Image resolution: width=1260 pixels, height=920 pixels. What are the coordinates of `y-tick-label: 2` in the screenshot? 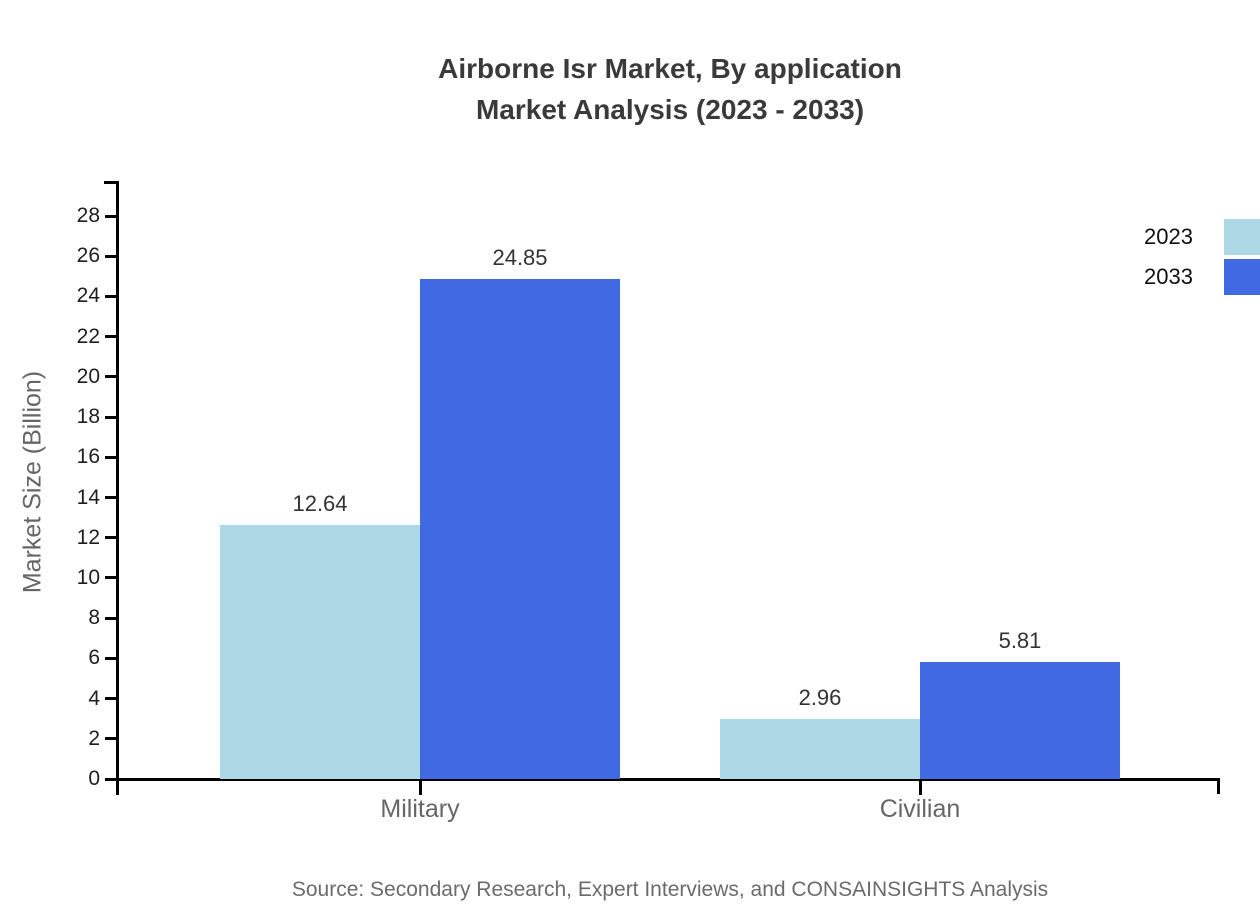 It's located at (94, 738).